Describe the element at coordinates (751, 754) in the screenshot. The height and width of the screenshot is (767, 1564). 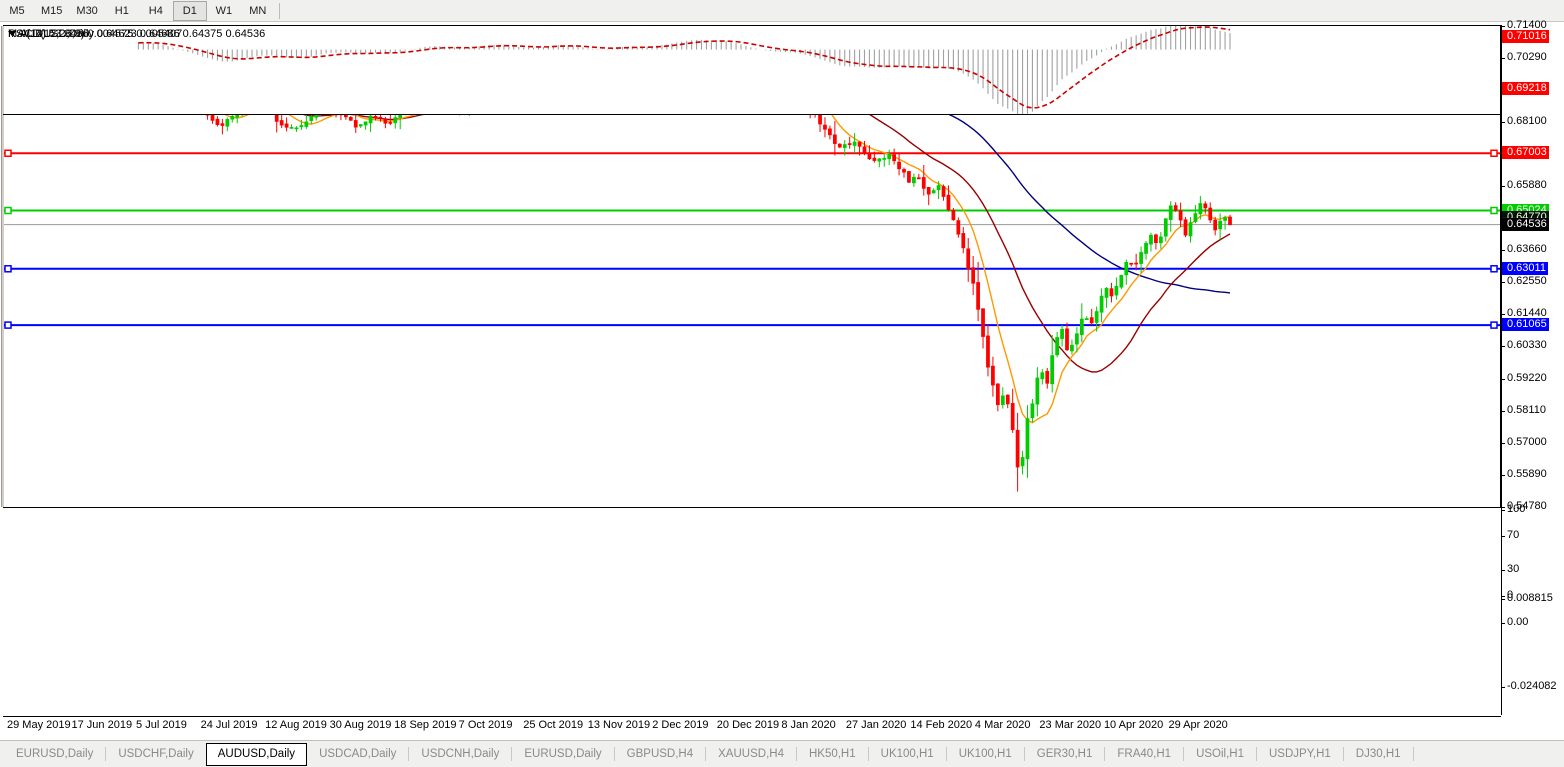
I see `chart-tab-xauusd-h4: XAUUSD,H4` at that location.